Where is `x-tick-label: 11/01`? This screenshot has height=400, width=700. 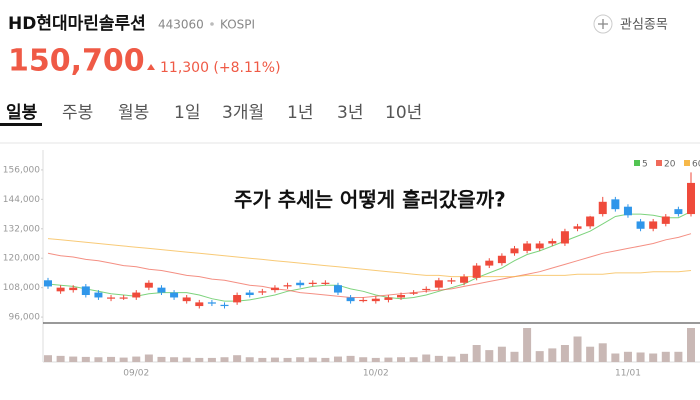
x-tick-label: 11/01 is located at coordinates (628, 374).